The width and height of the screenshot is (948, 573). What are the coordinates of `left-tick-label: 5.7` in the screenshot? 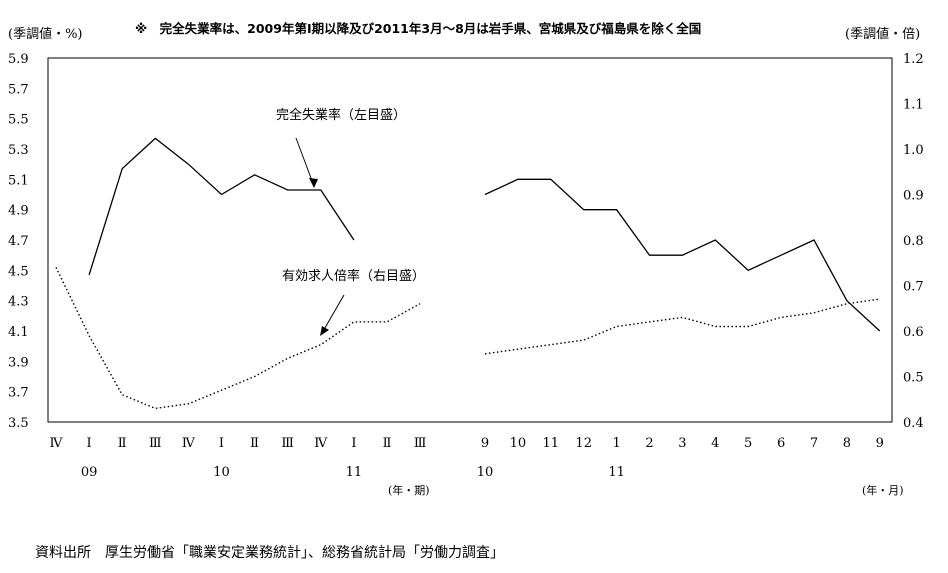 It's located at (18, 89).